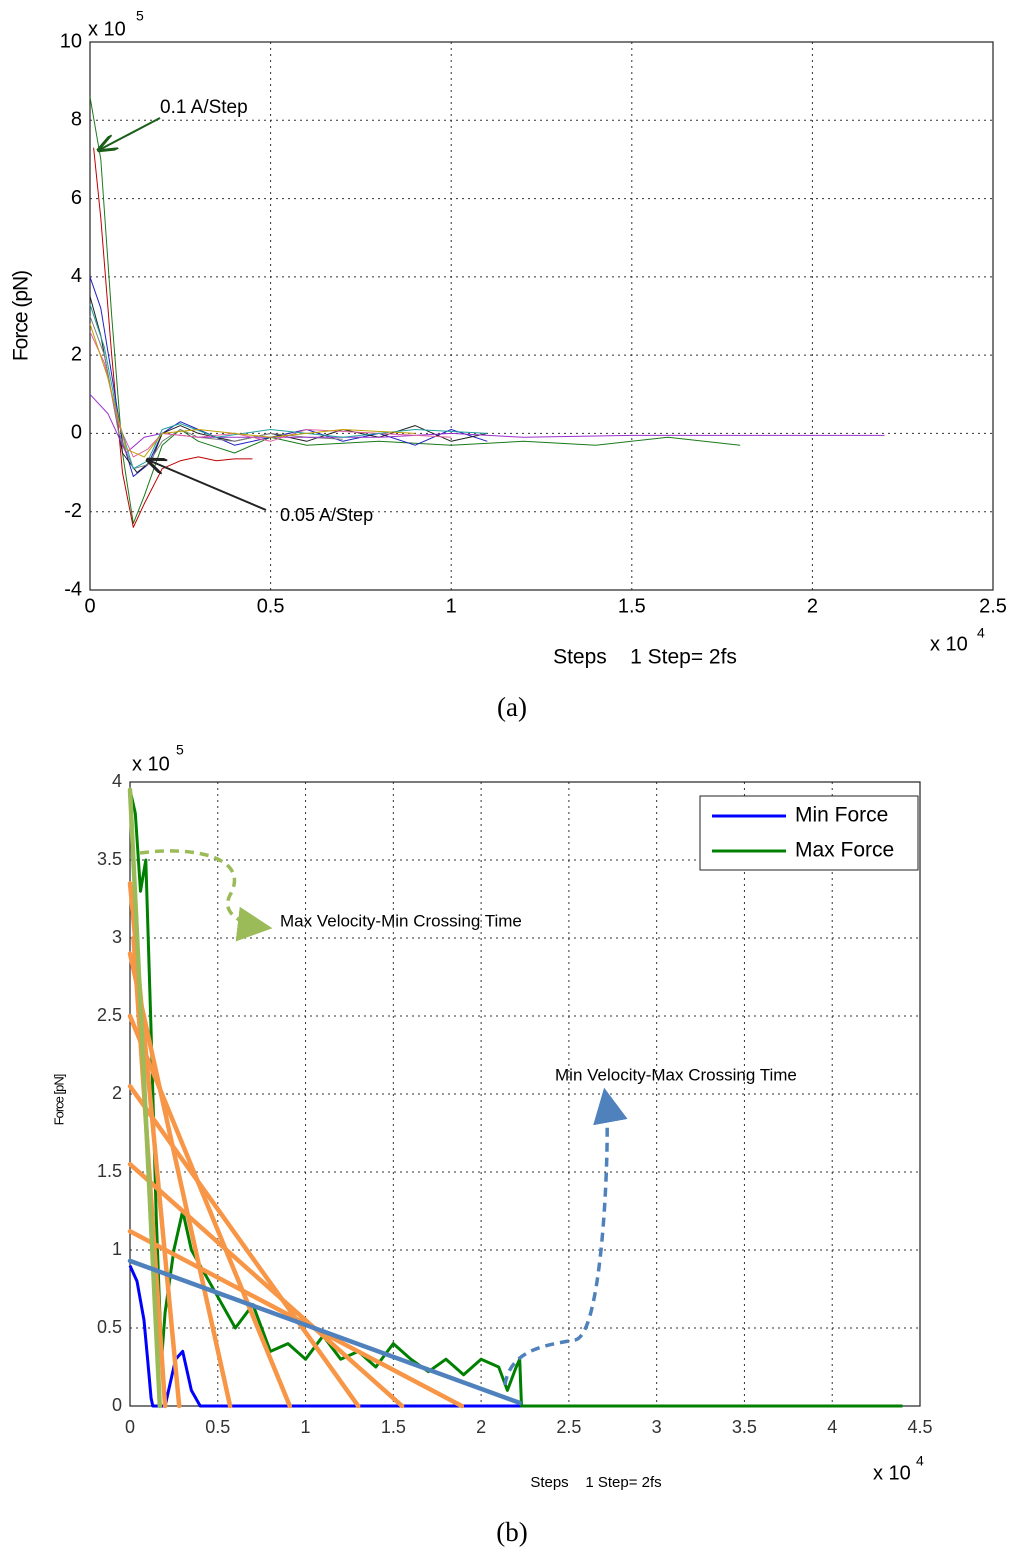  I want to click on annotation: Max Velocity-Min Crossing Time, so click(401, 920).